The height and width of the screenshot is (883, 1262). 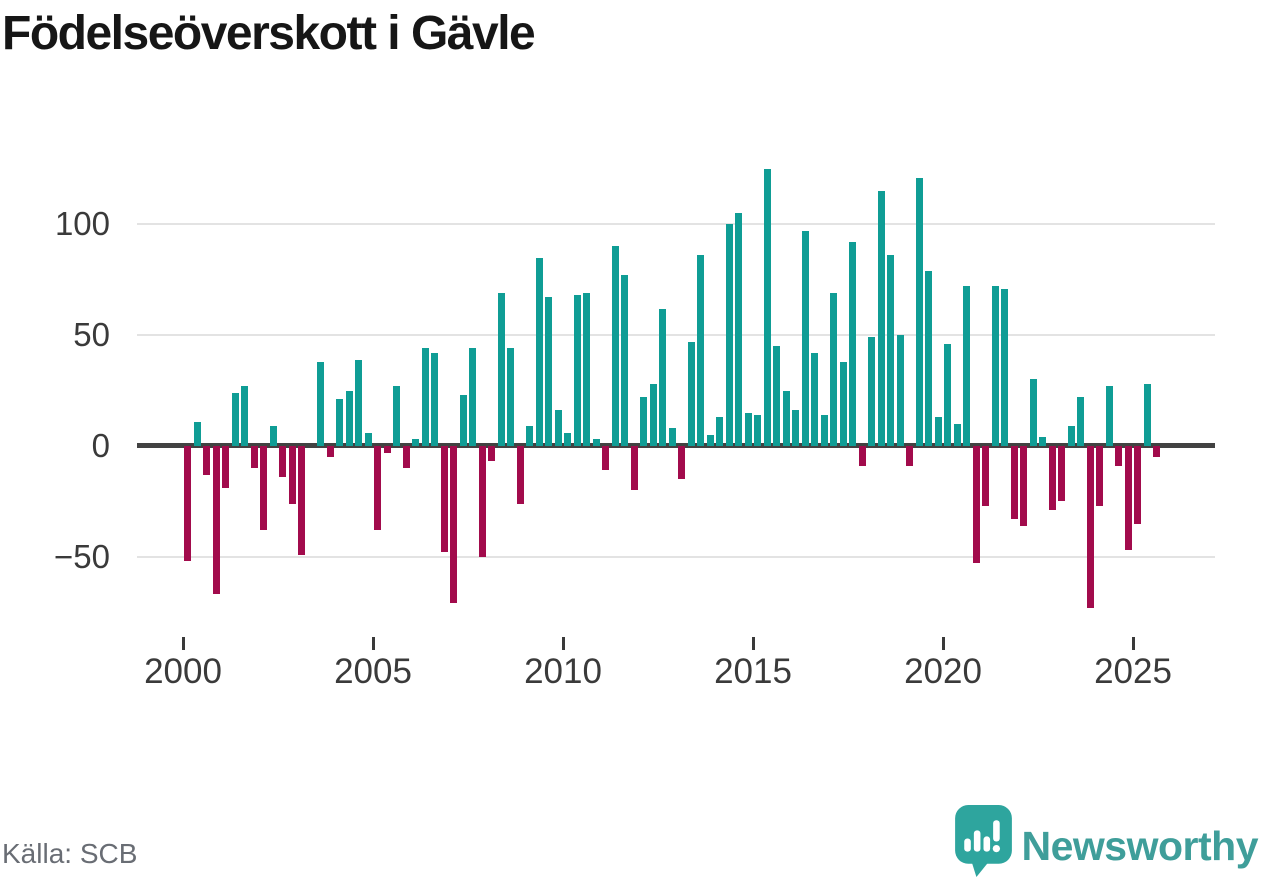 I want to click on x-tick-label-2025: 2025, so click(x=1133, y=671).